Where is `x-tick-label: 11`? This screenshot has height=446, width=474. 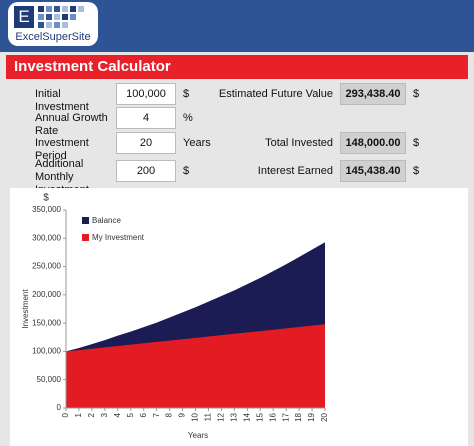
x-tick-label: 11 is located at coordinates (208, 416).